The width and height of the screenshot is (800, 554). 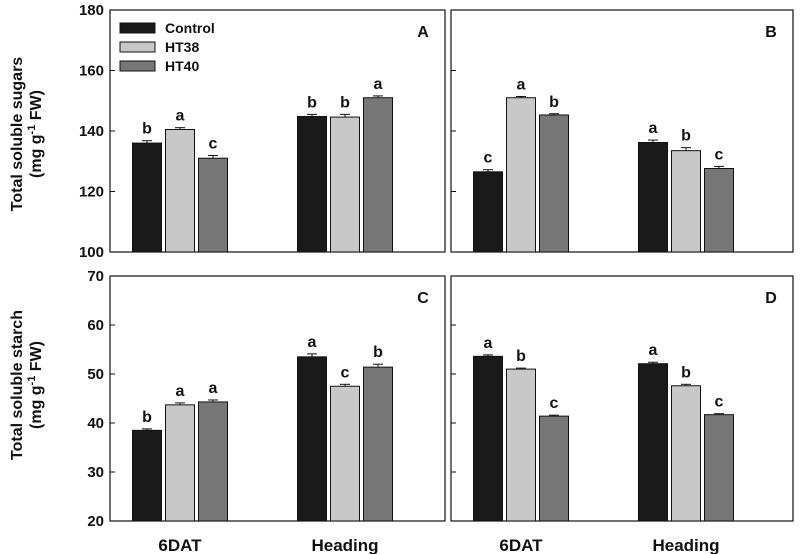 I want to click on y-tick-label: 70, so click(x=95, y=276).